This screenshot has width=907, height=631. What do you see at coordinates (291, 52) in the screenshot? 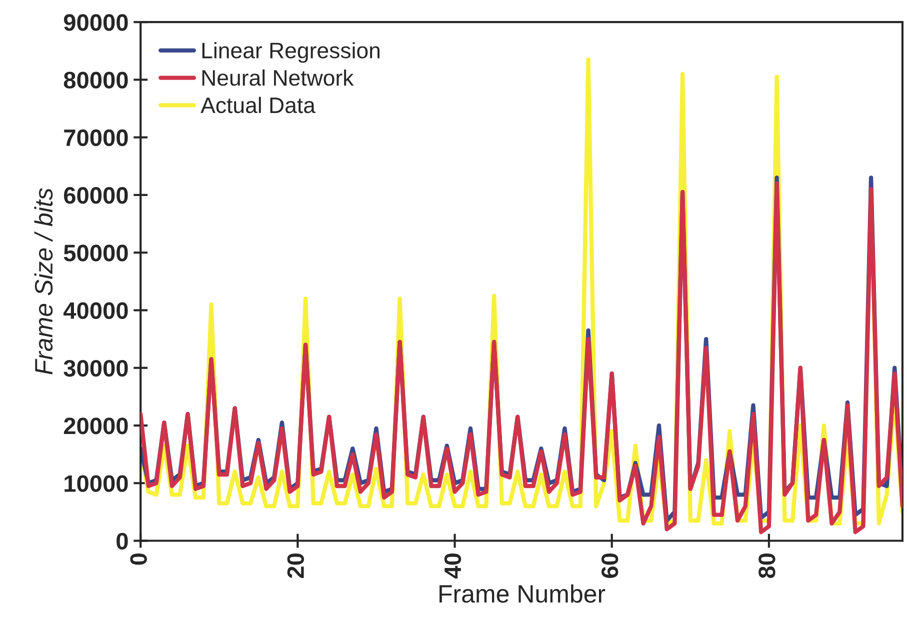
I see `legend-label: Linear Regression` at bounding box center [291, 52].